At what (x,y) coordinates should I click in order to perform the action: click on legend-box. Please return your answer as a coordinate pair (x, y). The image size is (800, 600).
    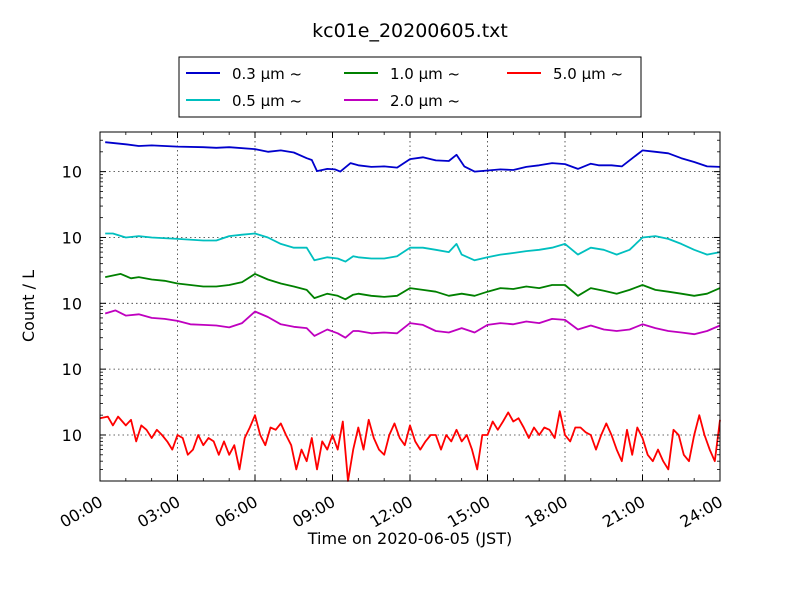
    Looking at the image, I should click on (410, 87).